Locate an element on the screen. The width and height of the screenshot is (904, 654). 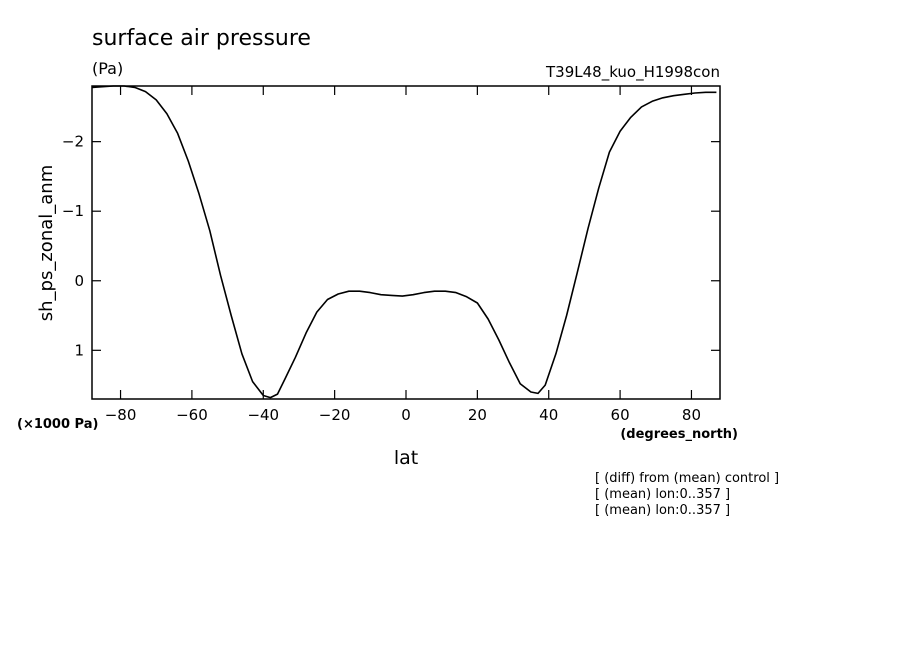
x-tick-label: 60 is located at coordinates (620, 415).